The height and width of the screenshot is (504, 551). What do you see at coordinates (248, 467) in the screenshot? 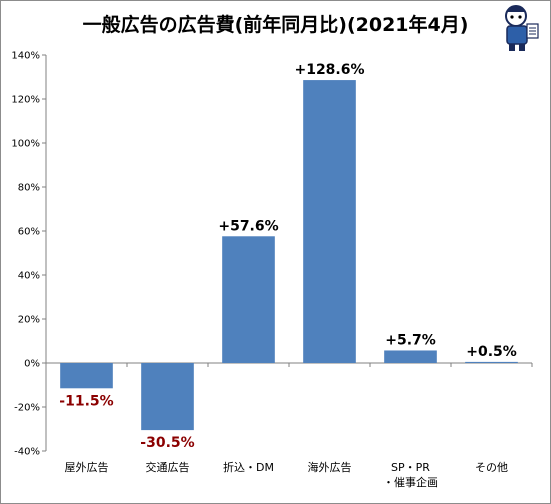
I see `x-category-label: 折込・DM` at bounding box center [248, 467].